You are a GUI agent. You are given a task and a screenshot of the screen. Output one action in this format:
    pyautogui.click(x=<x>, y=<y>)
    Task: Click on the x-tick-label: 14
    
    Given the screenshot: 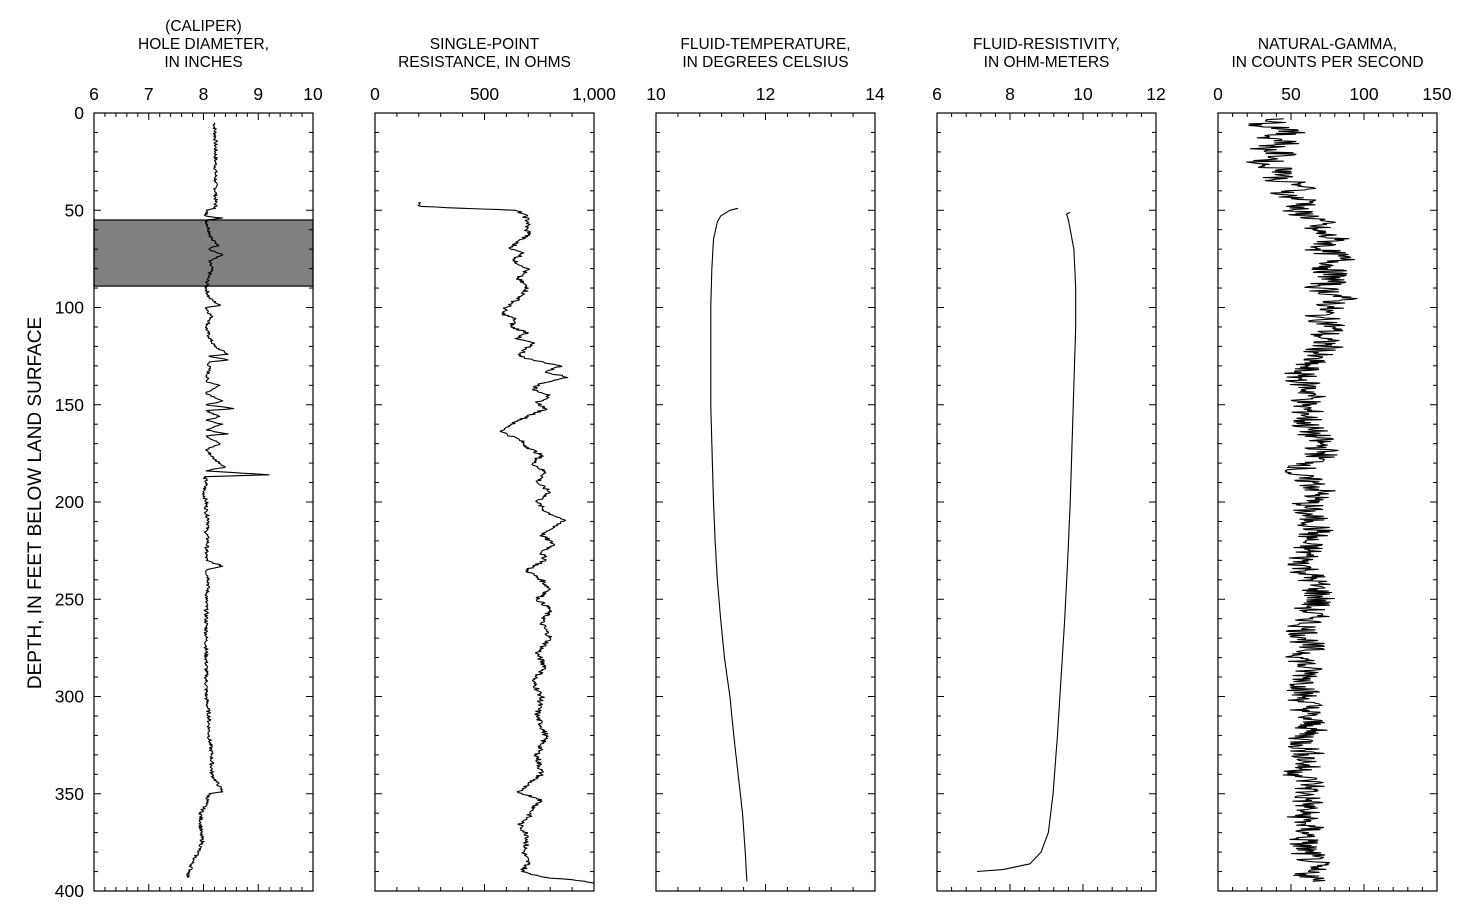 What is the action you would take?
    pyautogui.click(x=875, y=94)
    